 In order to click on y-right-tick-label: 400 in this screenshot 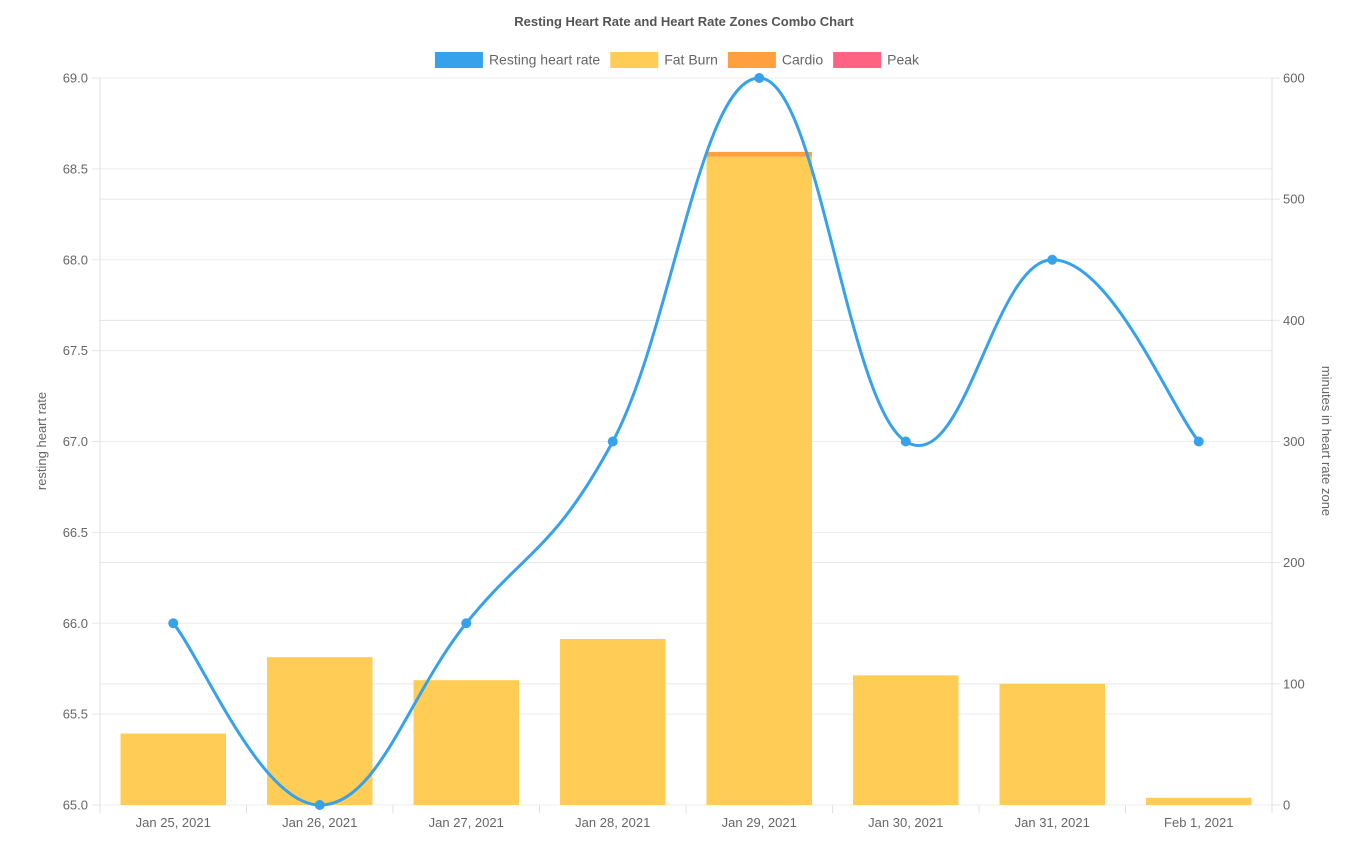, I will do `click(1294, 320)`.